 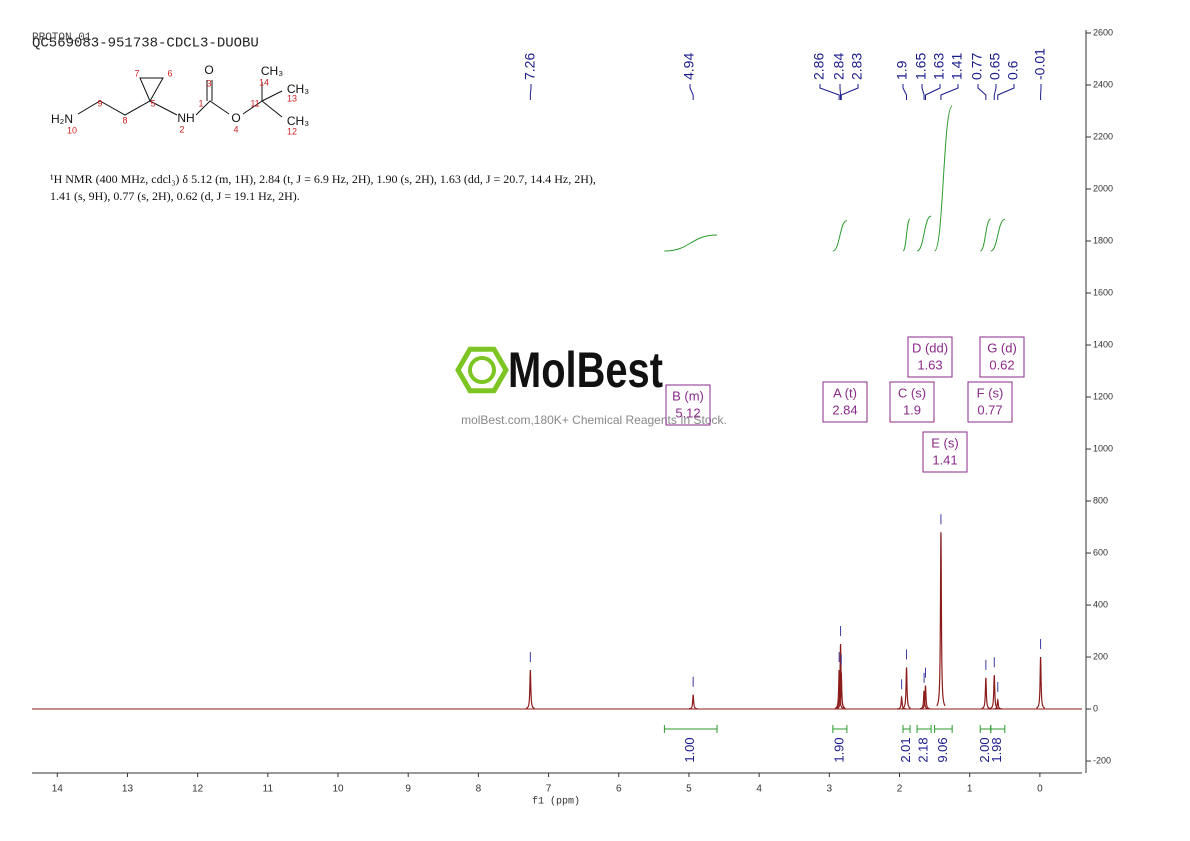 What do you see at coordinates (185, 118) in the screenshot?
I see `atom-label: NH` at bounding box center [185, 118].